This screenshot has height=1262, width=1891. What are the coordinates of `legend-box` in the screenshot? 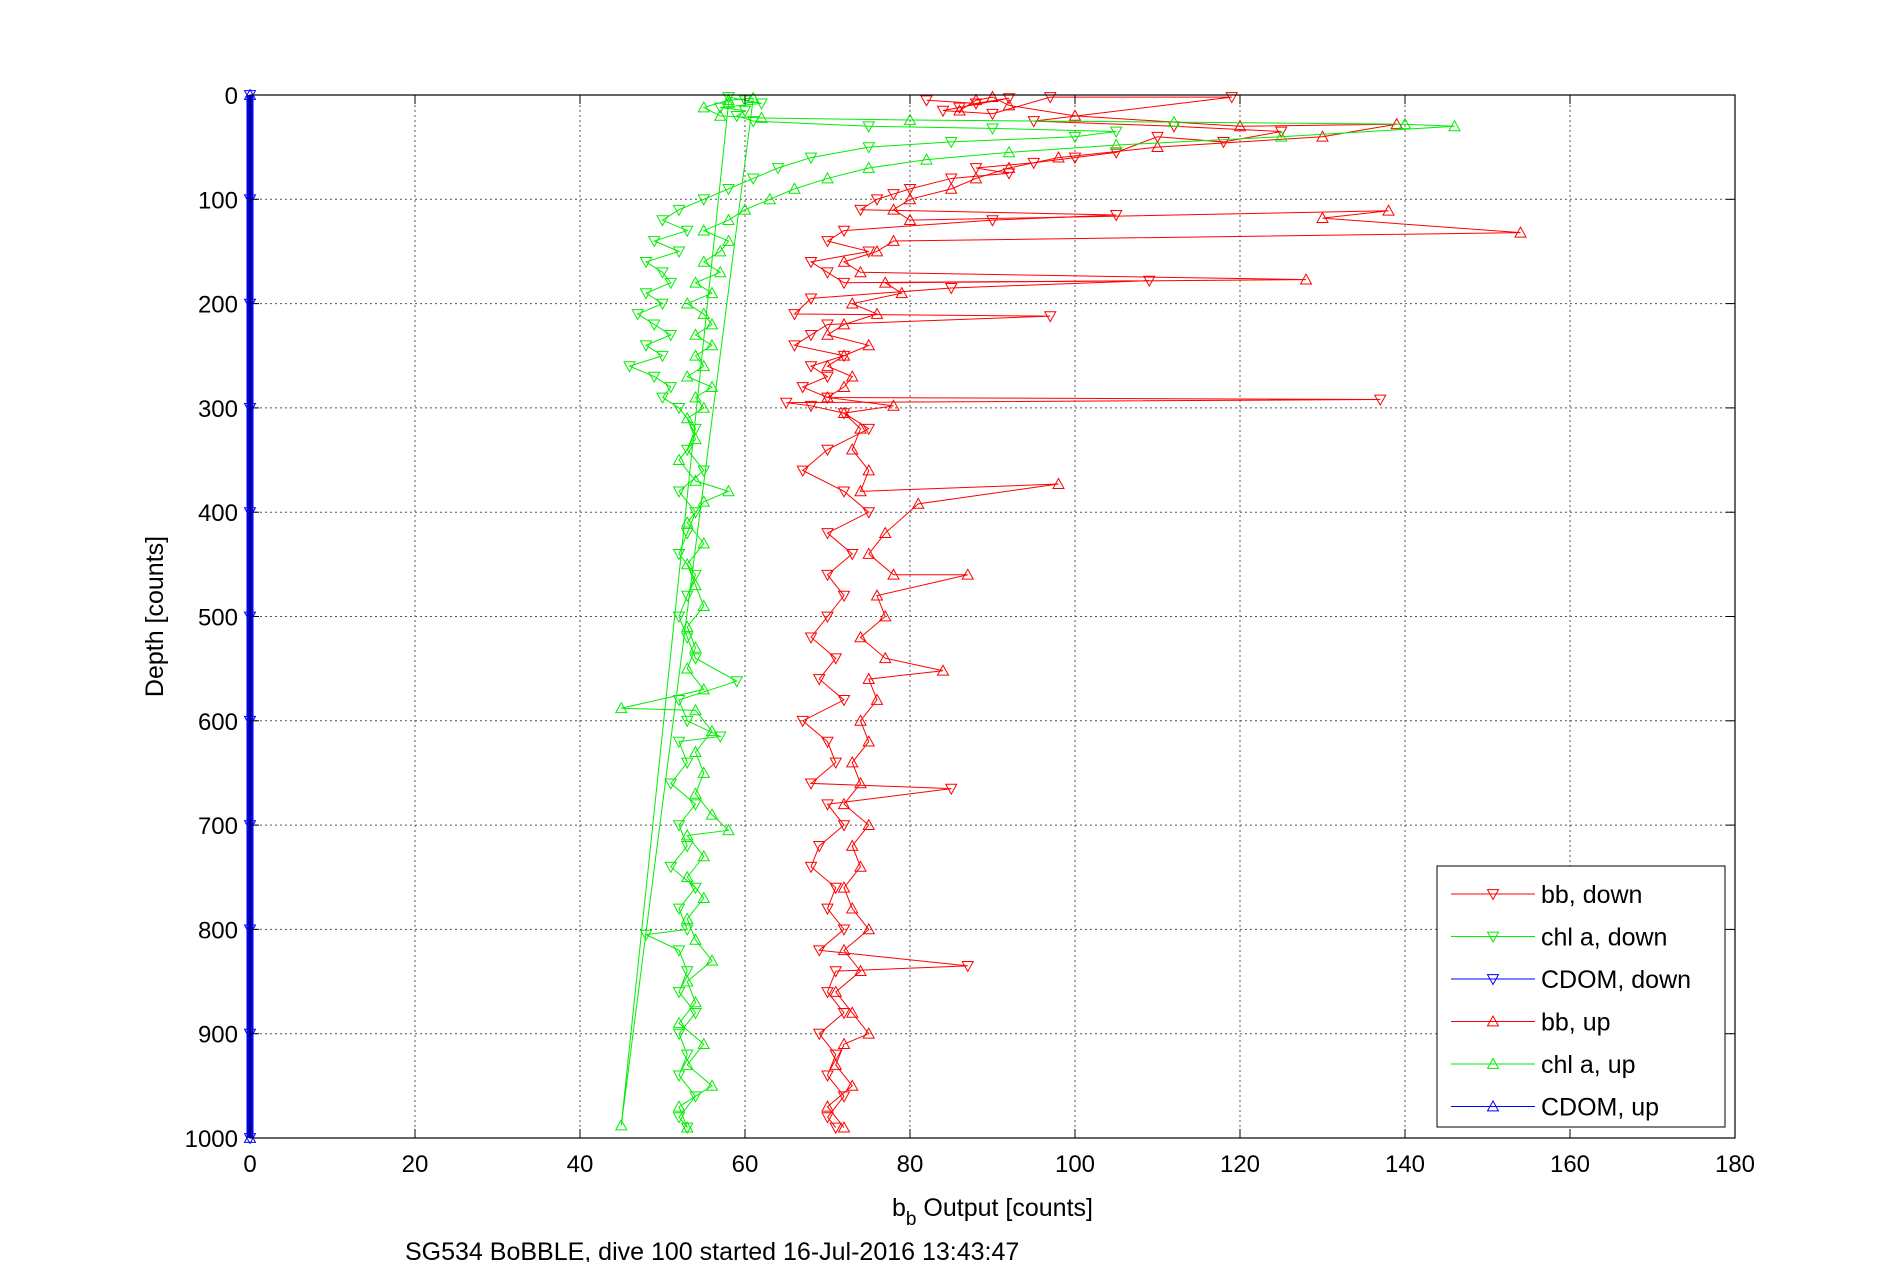 It's located at (1581, 996).